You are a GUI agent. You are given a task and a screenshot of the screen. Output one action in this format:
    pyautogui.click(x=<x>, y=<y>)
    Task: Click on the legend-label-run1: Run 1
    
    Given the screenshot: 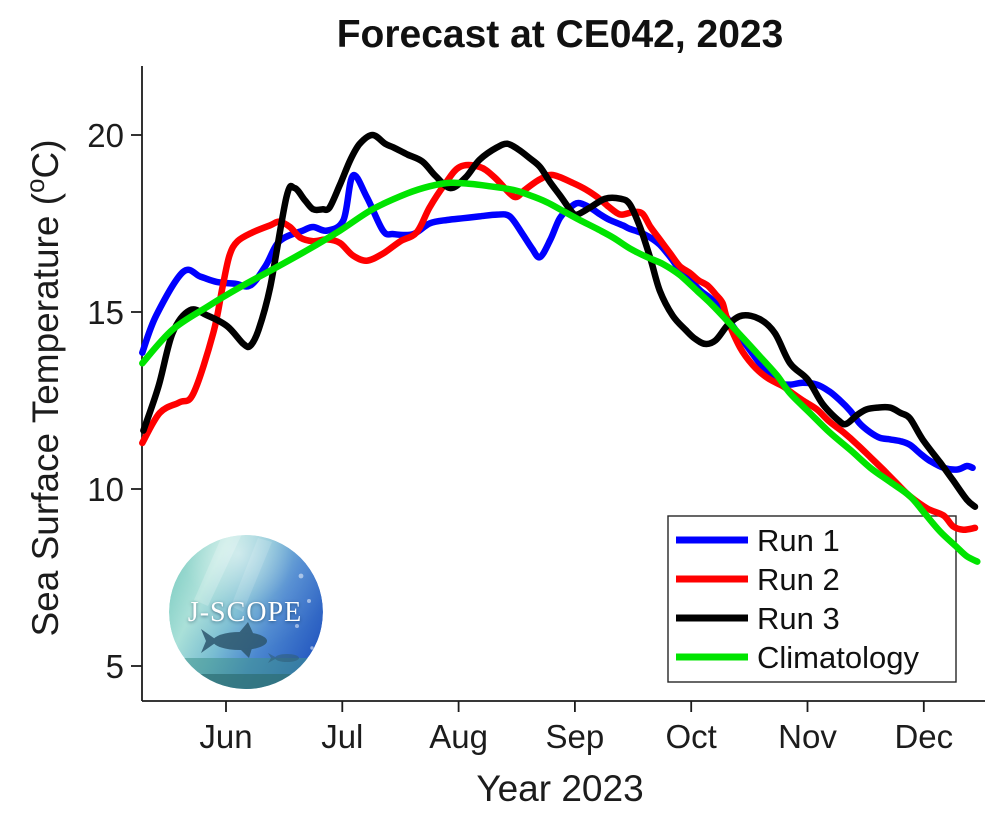 What is the action you would take?
    pyautogui.click(x=798, y=540)
    